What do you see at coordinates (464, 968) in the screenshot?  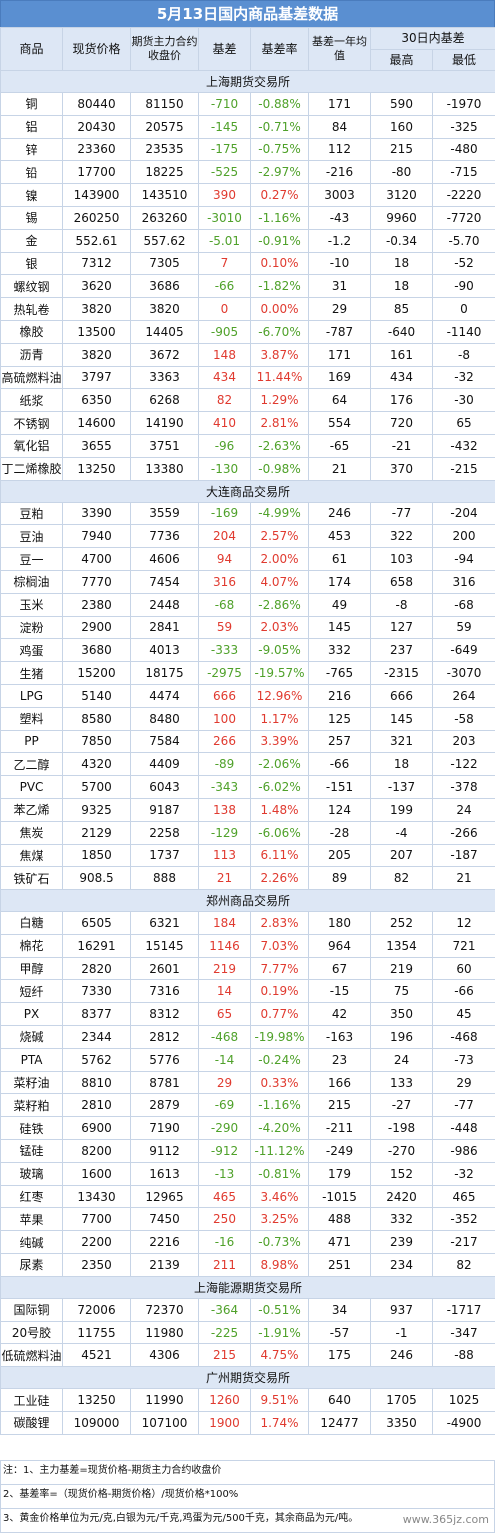 I see `cell-low: 60` at bounding box center [464, 968].